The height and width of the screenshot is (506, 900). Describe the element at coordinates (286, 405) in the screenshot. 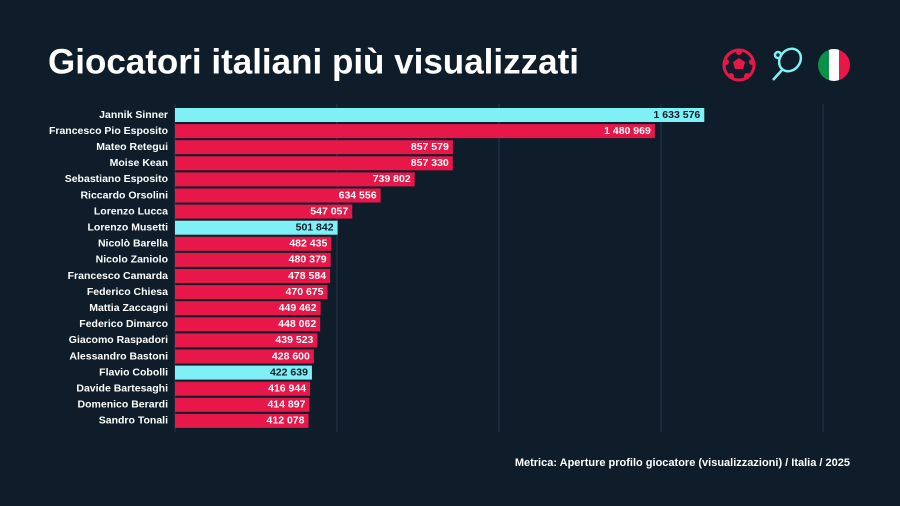

I see `value-label: 414 897` at that location.